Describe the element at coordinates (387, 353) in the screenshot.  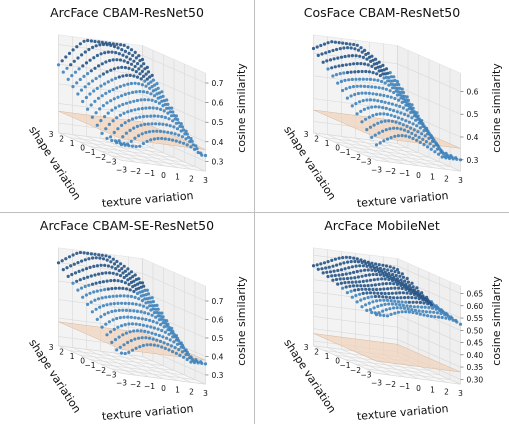
I see `reference-plane` at that location.